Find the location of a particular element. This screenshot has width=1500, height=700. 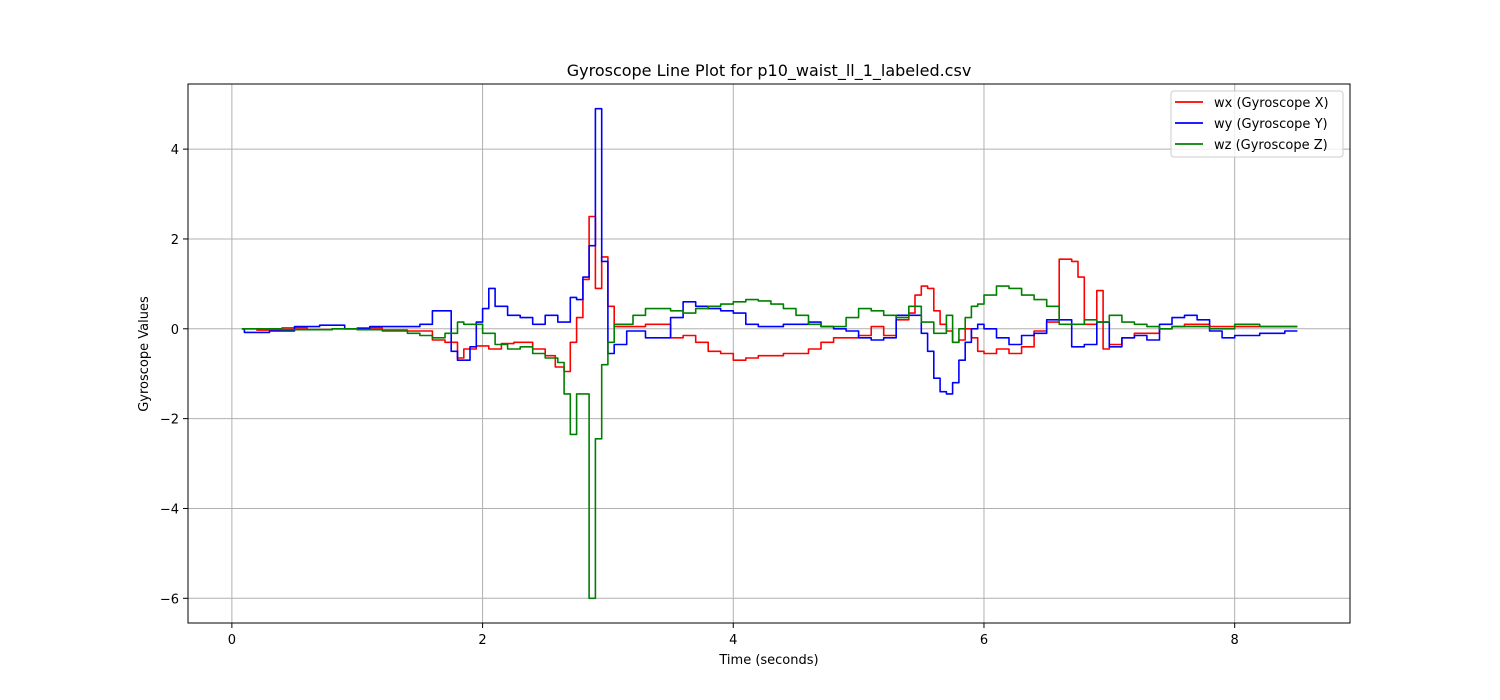

y-tick-label: −4 is located at coordinates (169, 509).